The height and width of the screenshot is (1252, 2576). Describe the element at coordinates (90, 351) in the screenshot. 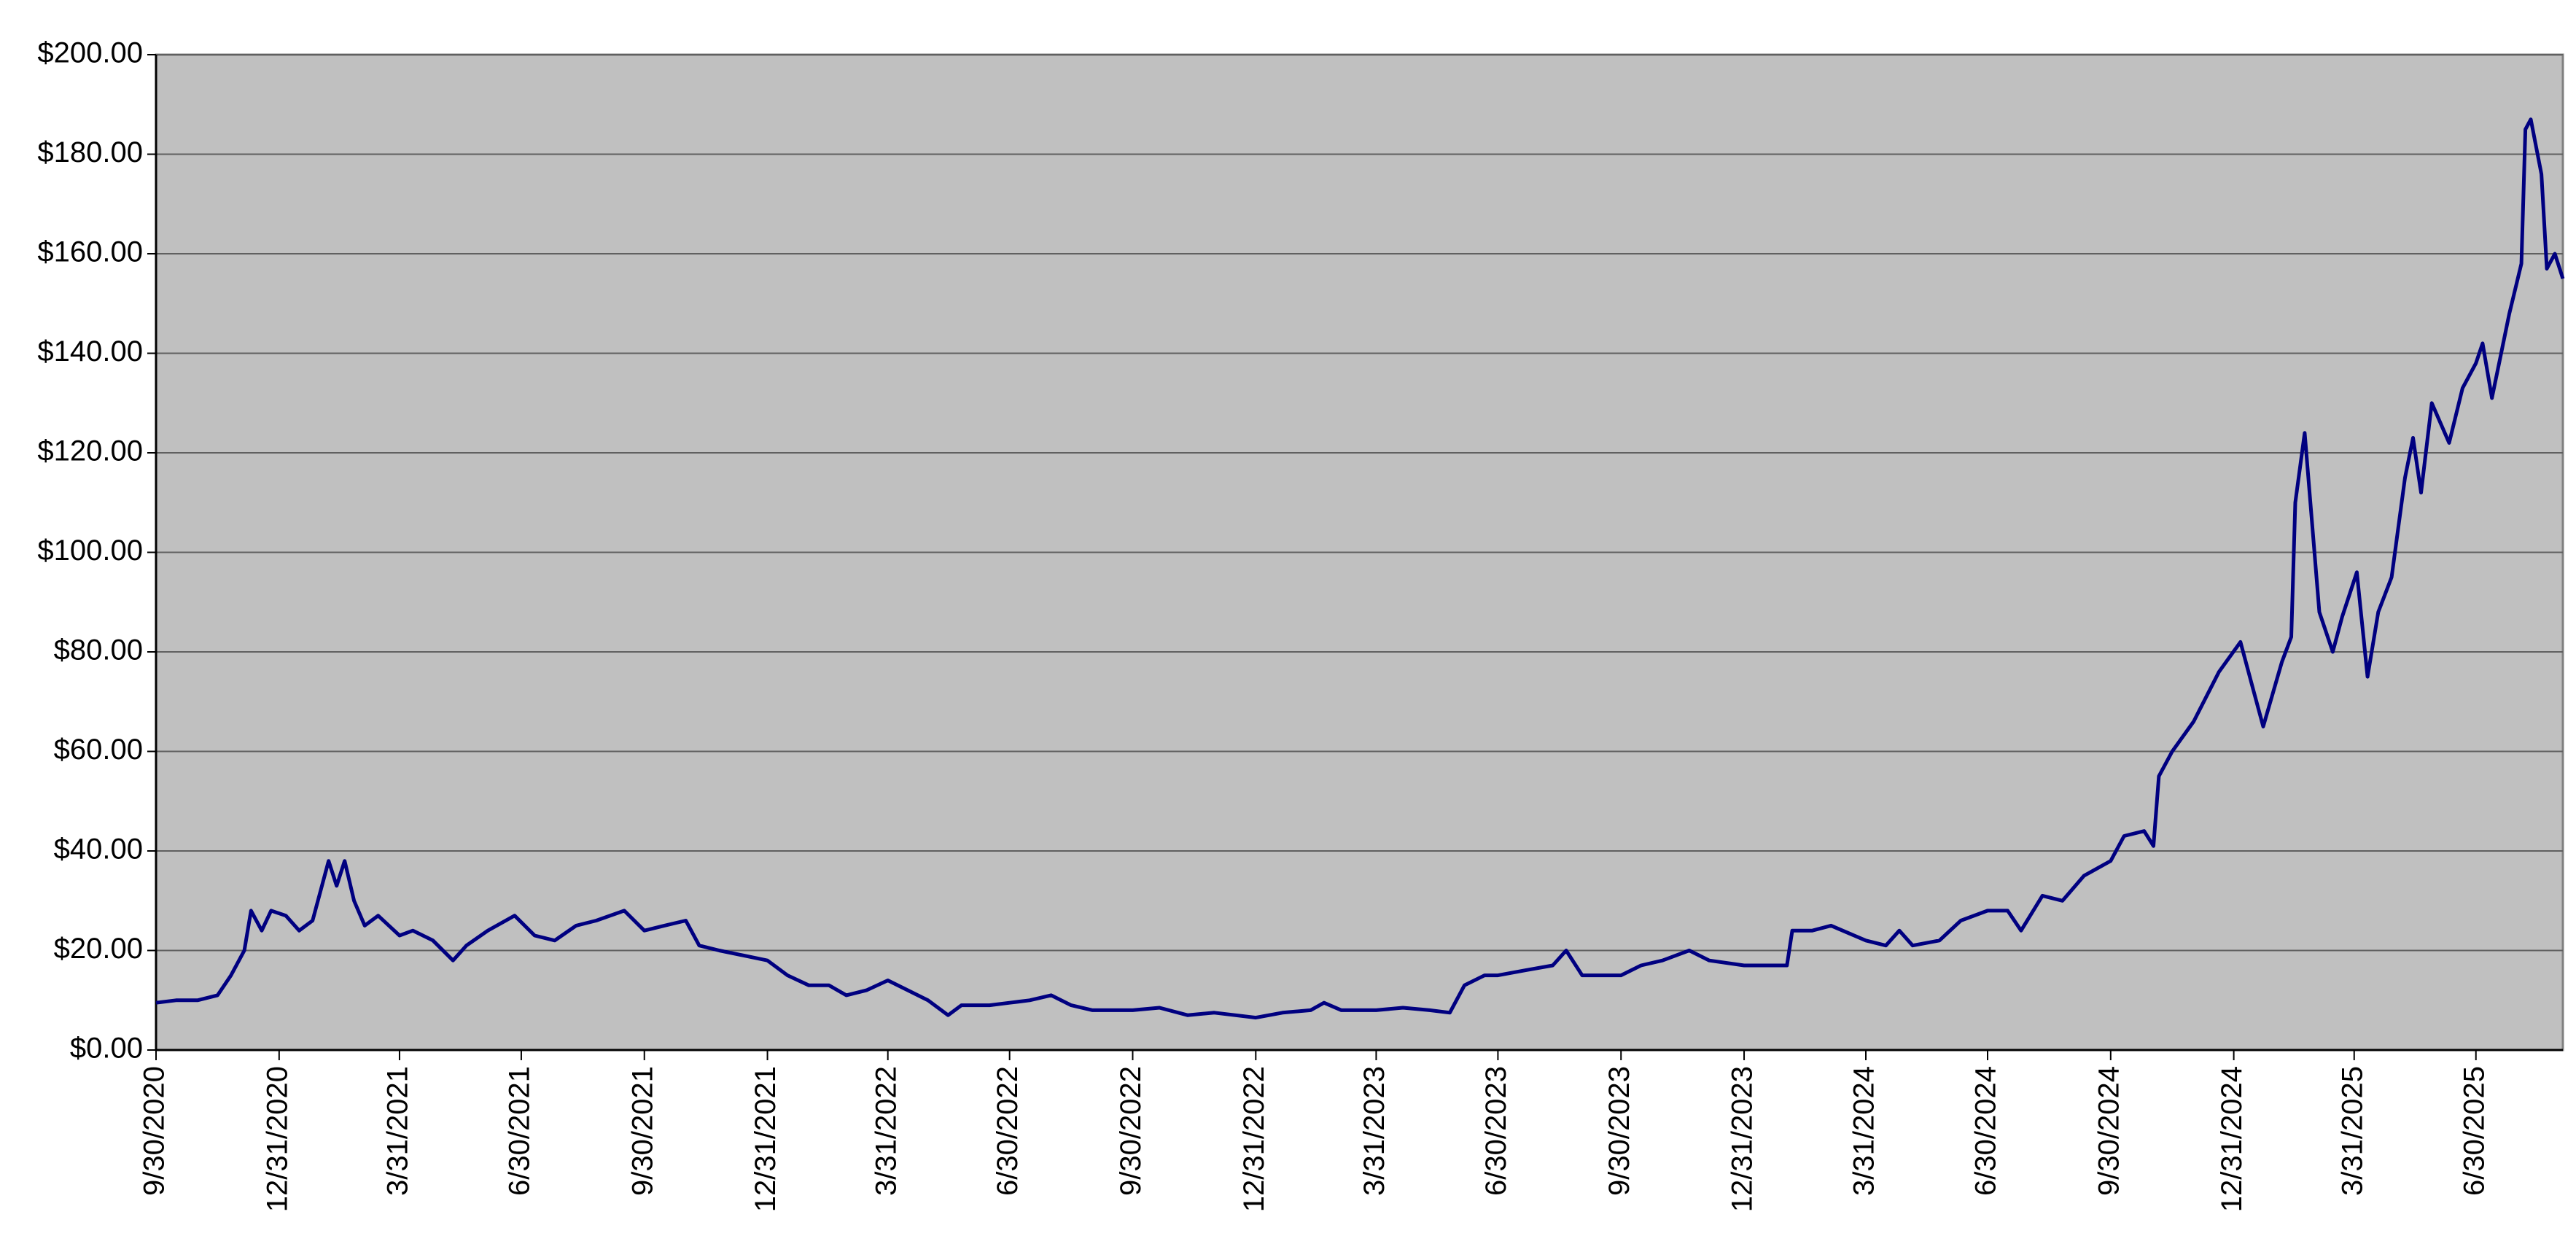

I see `y-tick-label: $140.00` at that location.